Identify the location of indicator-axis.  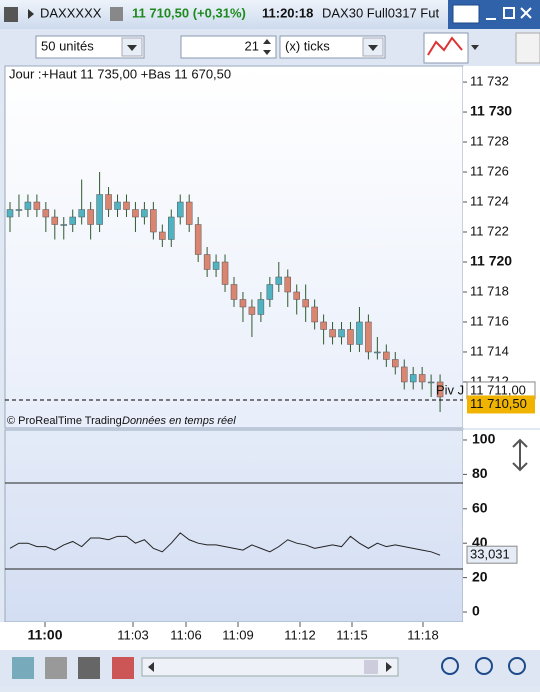
(501, 526).